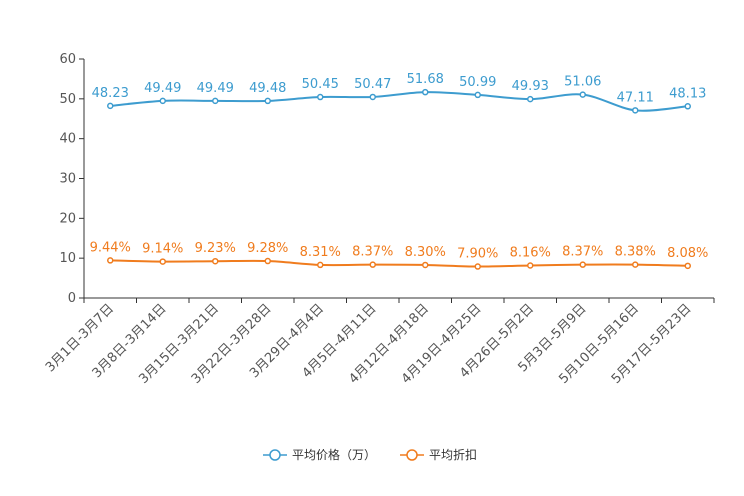 The image size is (744, 496). Describe the element at coordinates (477, 254) in the screenshot. I see `data-label: 7.90%` at that location.